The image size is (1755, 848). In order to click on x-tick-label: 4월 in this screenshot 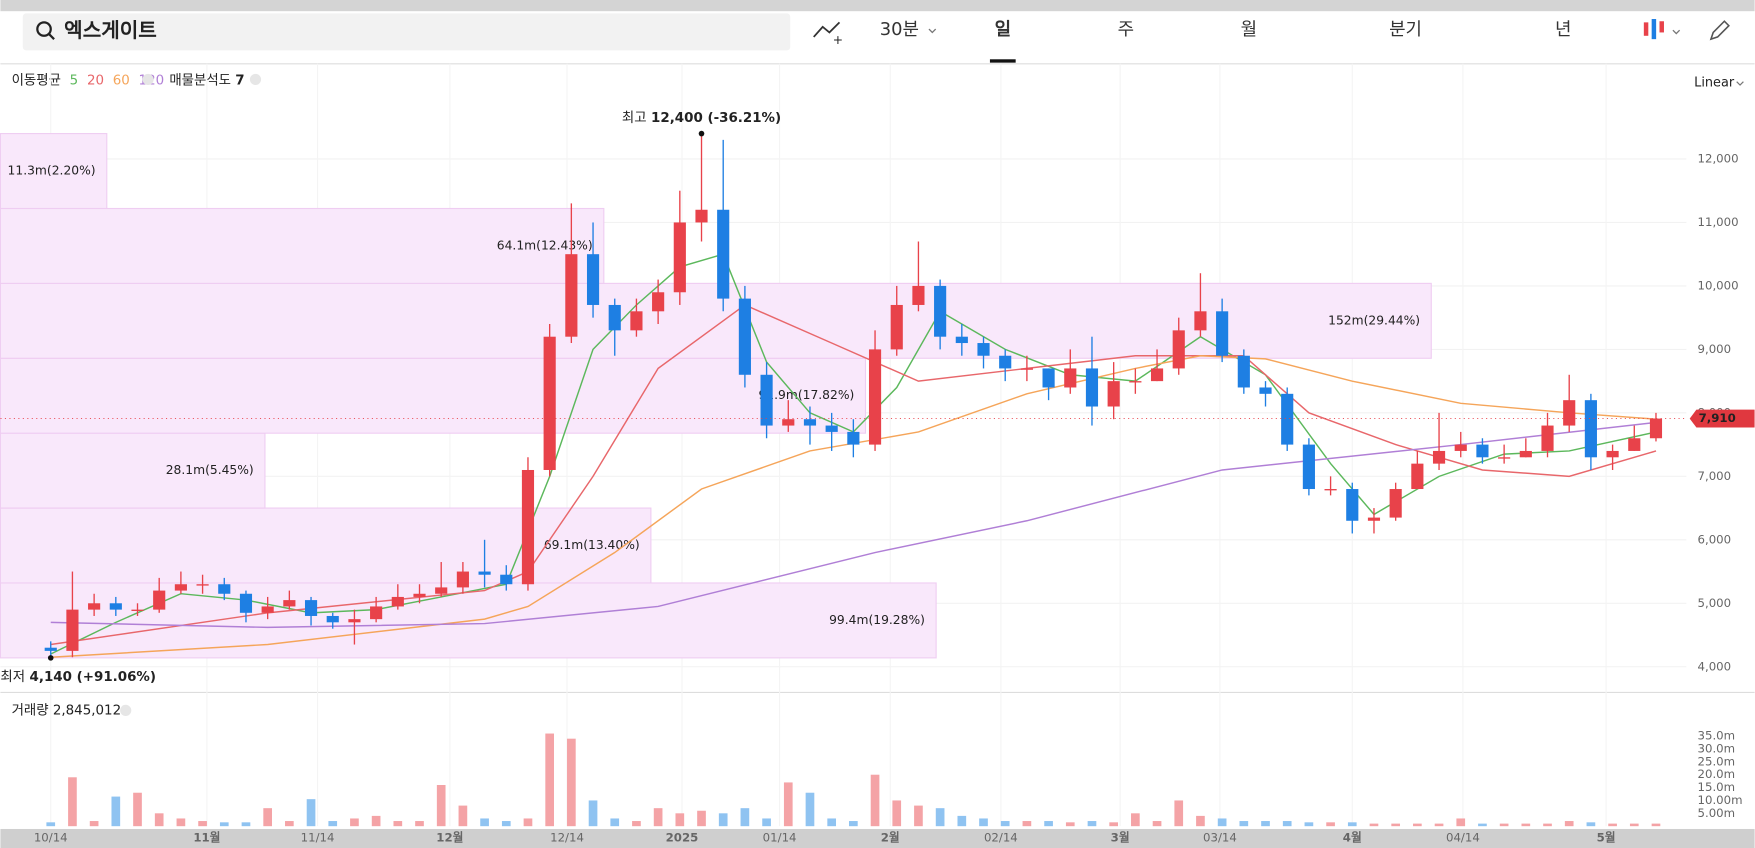, I will do `click(1352, 837)`.